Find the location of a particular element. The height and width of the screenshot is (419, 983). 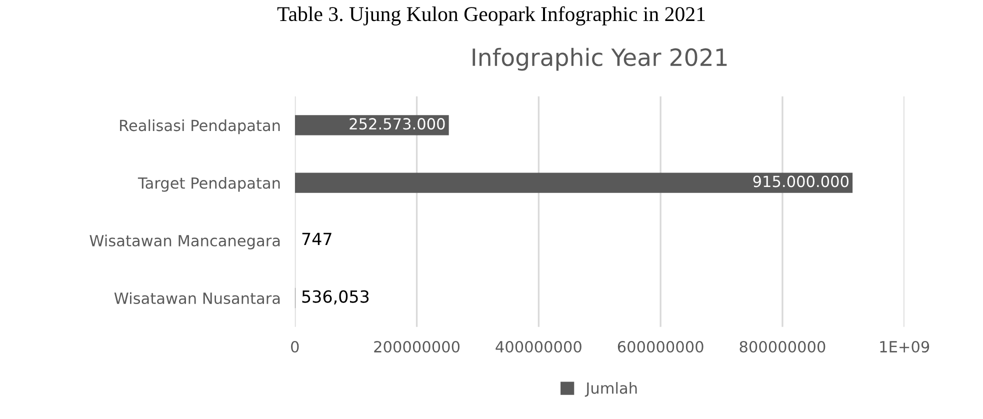

data-label: 747 is located at coordinates (317, 238).